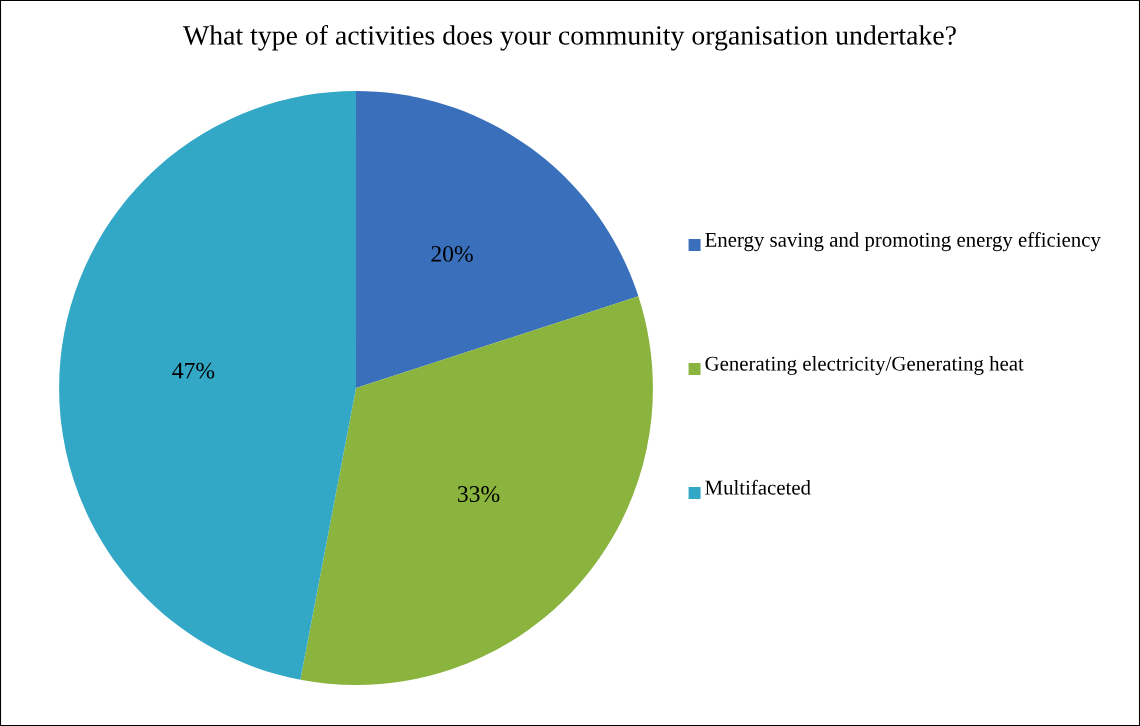  Describe the element at coordinates (864, 365) in the screenshot. I see `legend-label: Generating electricity/Generating heat` at that location.